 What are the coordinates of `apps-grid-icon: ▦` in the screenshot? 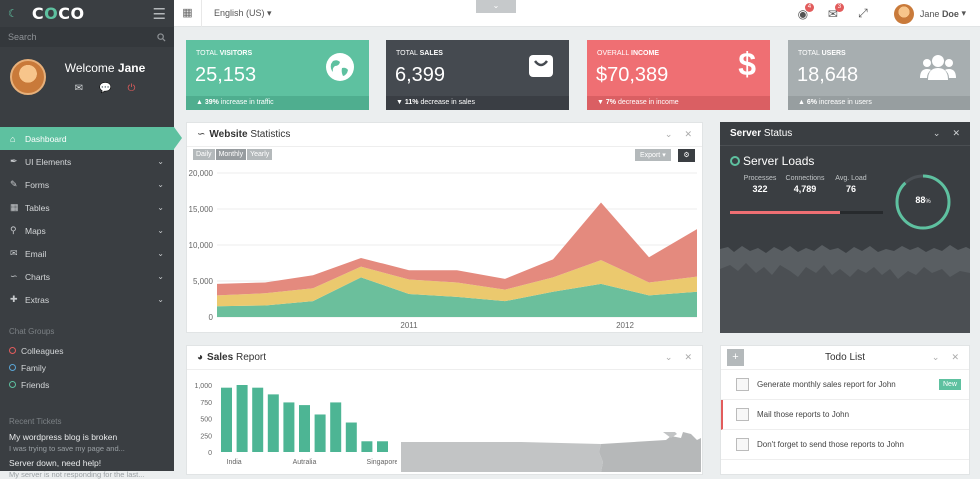 It's located at (188, 13).